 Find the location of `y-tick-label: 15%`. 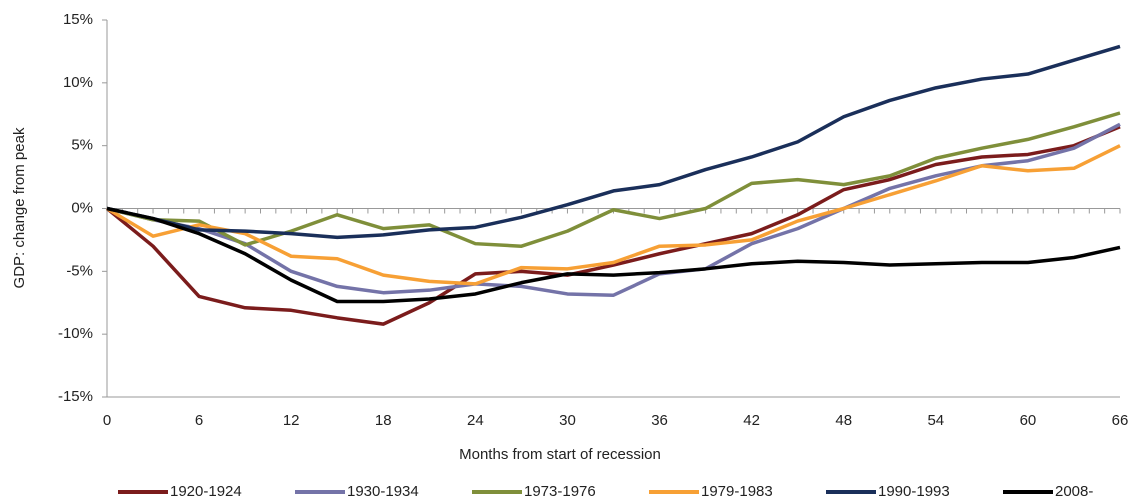

y-tick-label: 15% is located at coordinates (78, 19).